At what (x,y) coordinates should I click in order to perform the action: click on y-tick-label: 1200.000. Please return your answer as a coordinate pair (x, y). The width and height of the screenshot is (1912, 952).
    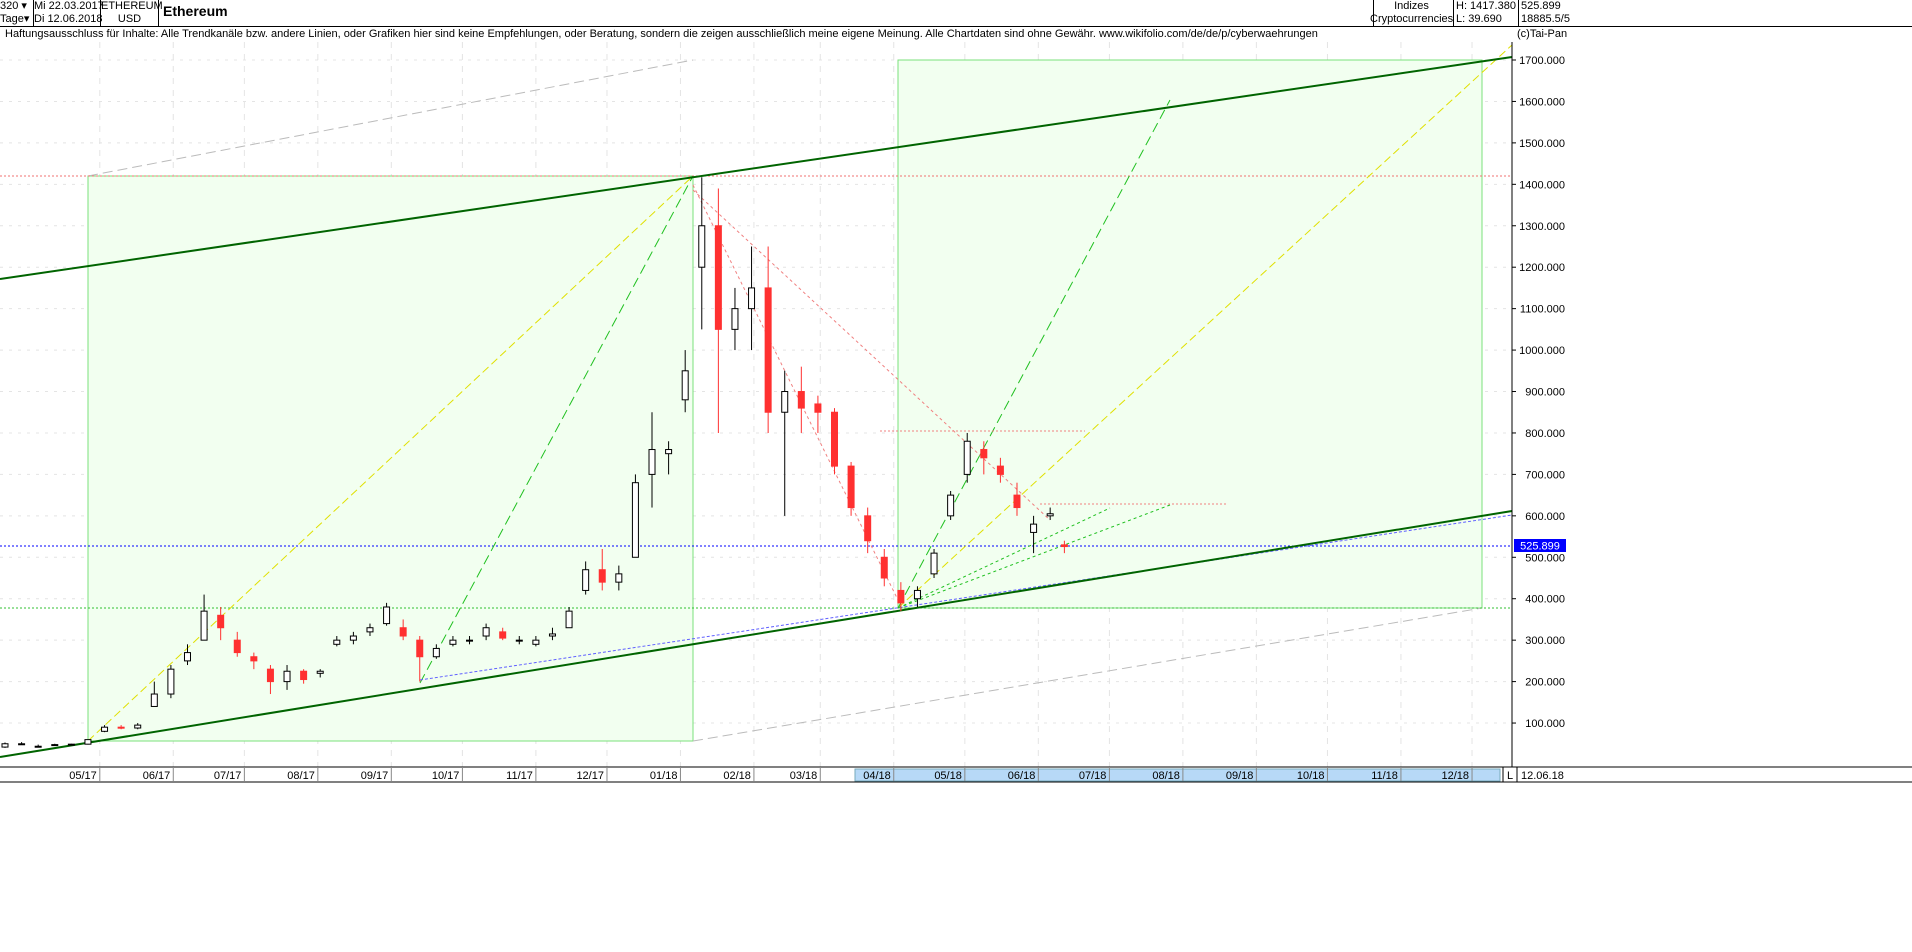
    Looking at the image, I should click on (1542, 268).